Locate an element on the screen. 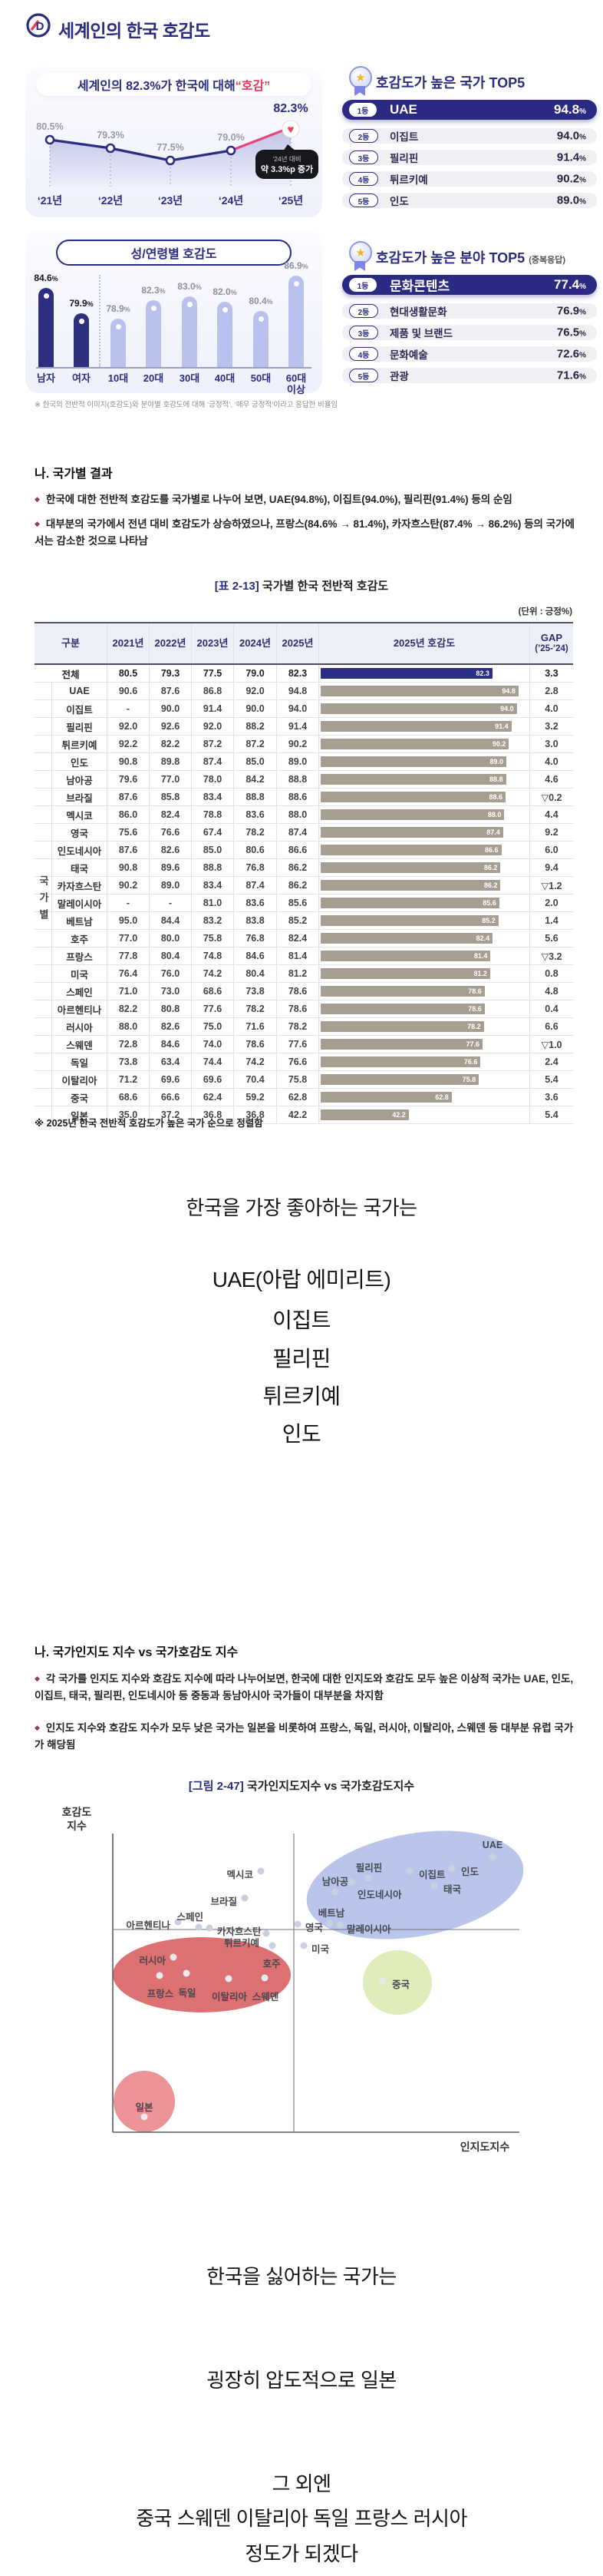 Image resolution: width=603 pixels, height=2576 pixels. table-cell: 81.4 is located at coordinates (298, 955).